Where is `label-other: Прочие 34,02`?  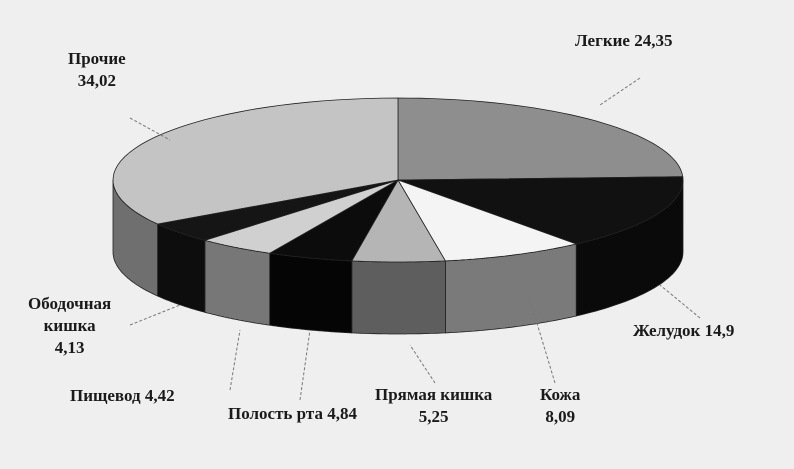 label-other: Прочие 34,02 is located at coordinates (97, 69).